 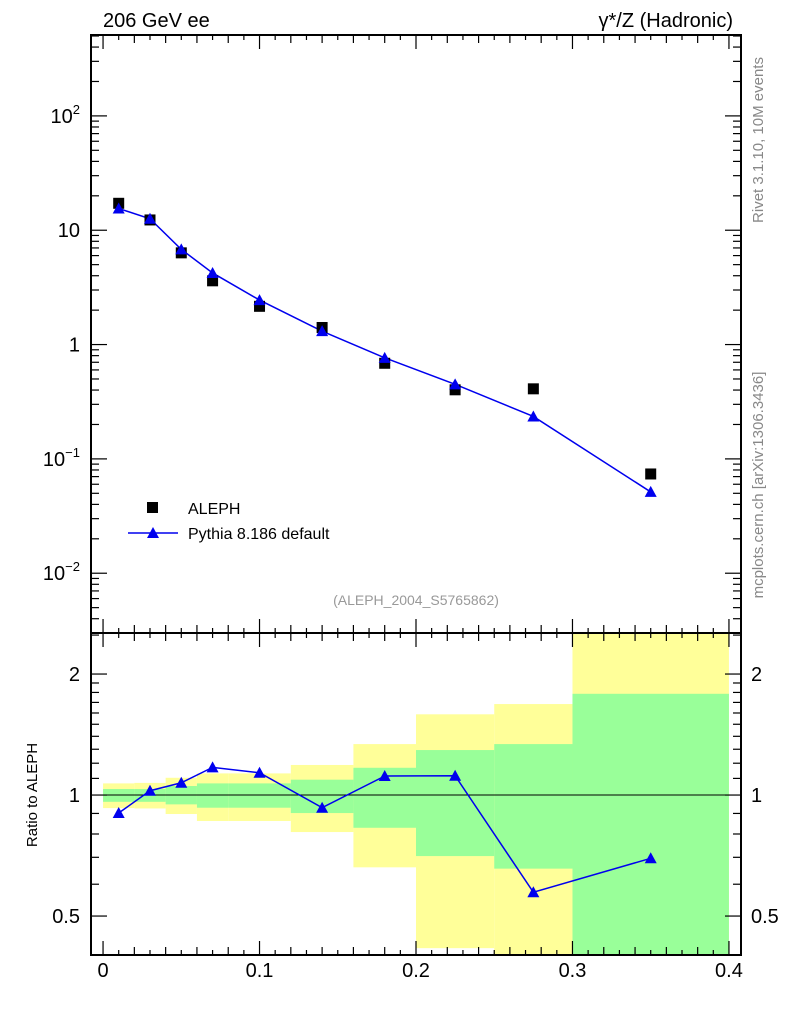 What do you see at coordinates (102, 971) in the screenshot?
I see `x-tick-label: 0` at bounding box center [102, 971].